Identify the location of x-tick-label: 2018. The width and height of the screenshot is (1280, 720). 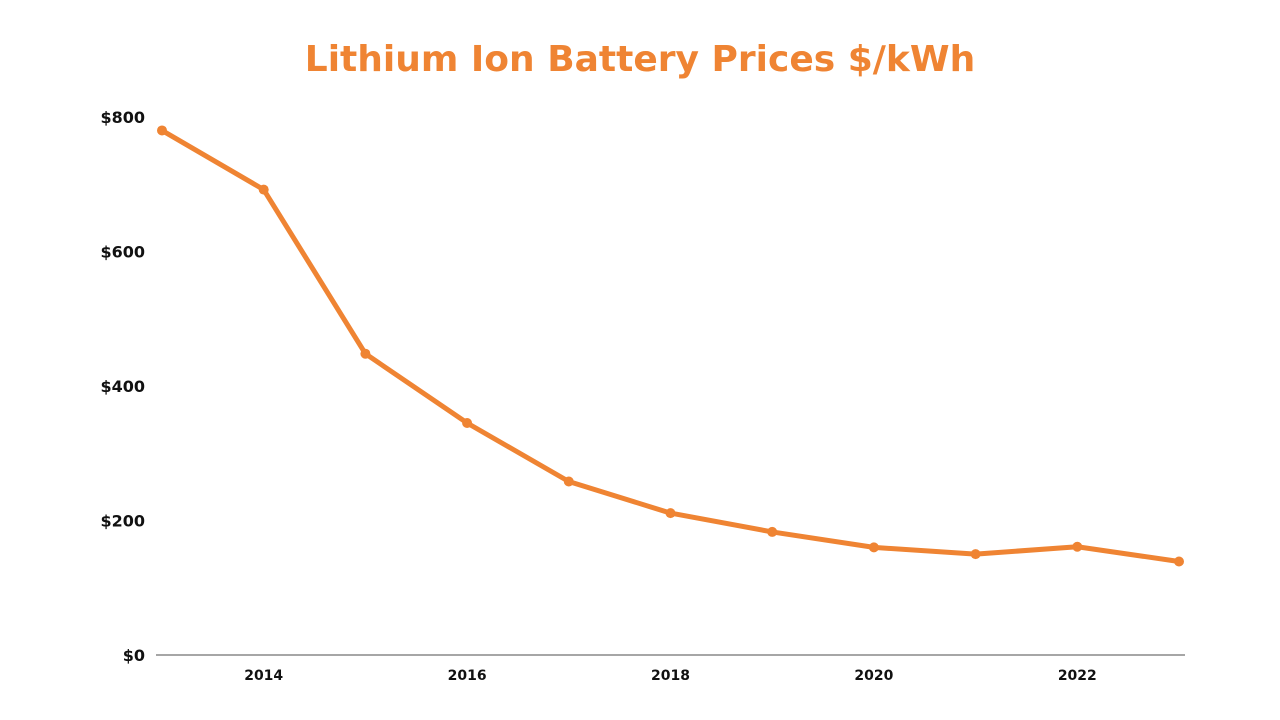
(670, 676).